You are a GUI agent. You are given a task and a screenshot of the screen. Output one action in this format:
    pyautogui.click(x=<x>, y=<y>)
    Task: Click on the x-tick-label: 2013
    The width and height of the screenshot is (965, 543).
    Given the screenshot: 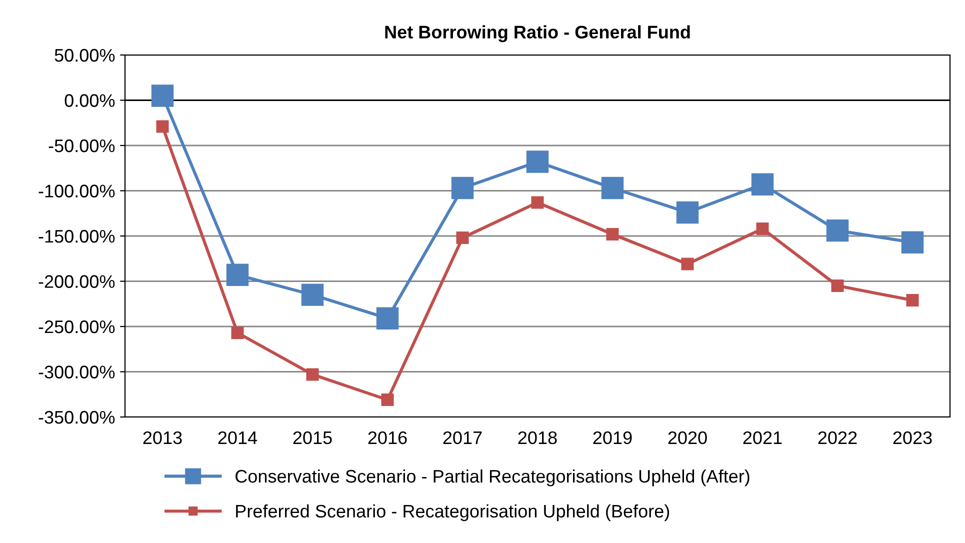 What is the action you would take?
    pyautogui.click(x=162, y=437)
    